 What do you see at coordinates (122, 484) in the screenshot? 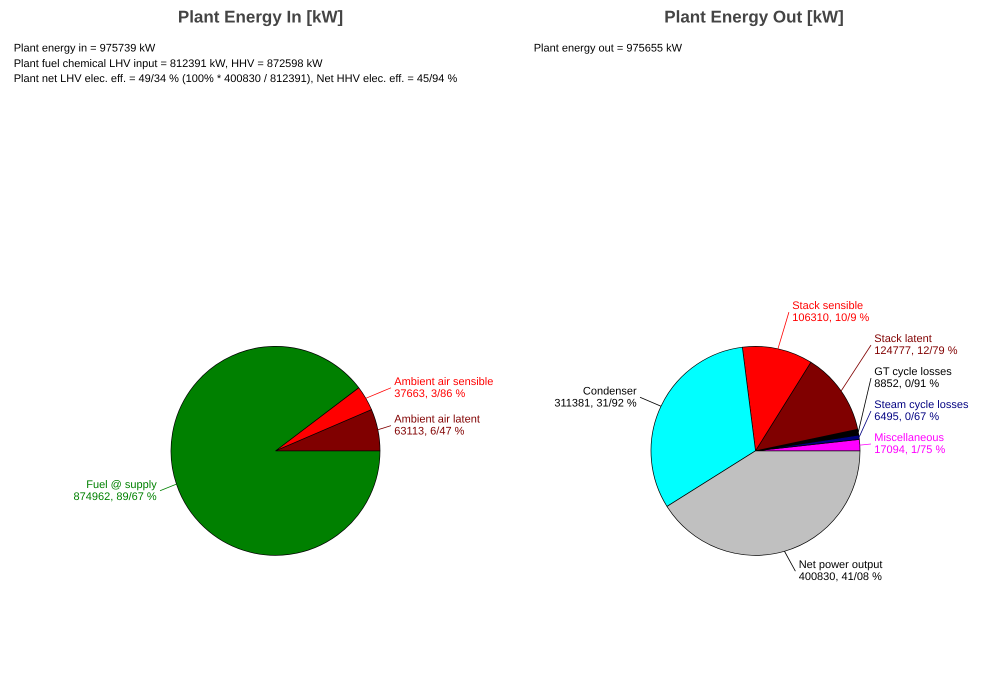
I see `slice-label: Fuel @ supply` at bounding box center [122, 484].